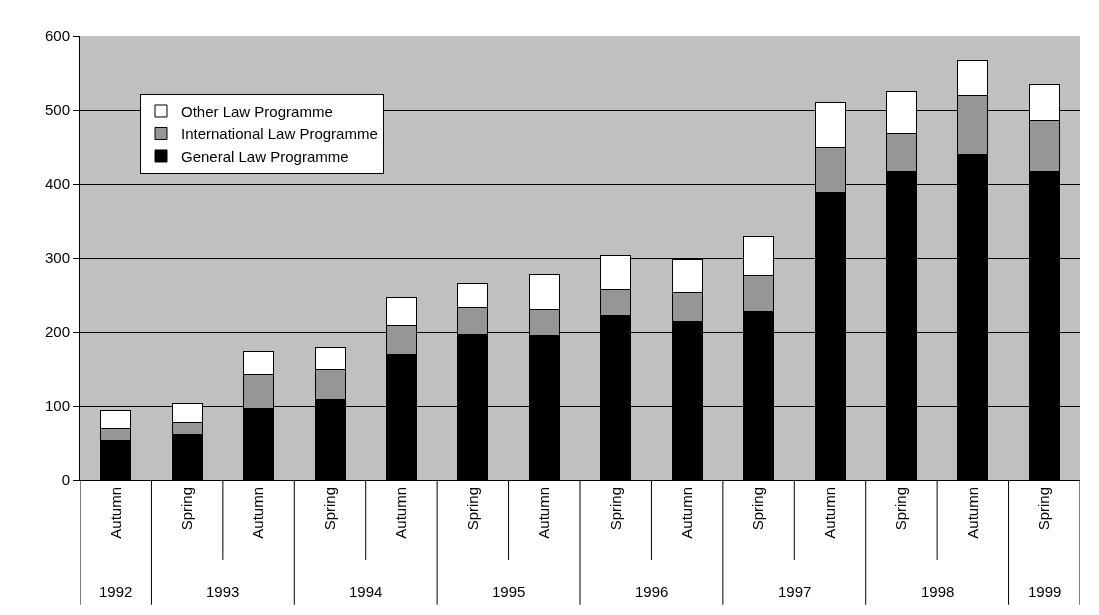 Image resolution: width=1099 pixels, height=615 pixels. What do you see at coordinates (223, 591) in the screenshot?
I see `text: 1993` at bounding box center [223, 591].